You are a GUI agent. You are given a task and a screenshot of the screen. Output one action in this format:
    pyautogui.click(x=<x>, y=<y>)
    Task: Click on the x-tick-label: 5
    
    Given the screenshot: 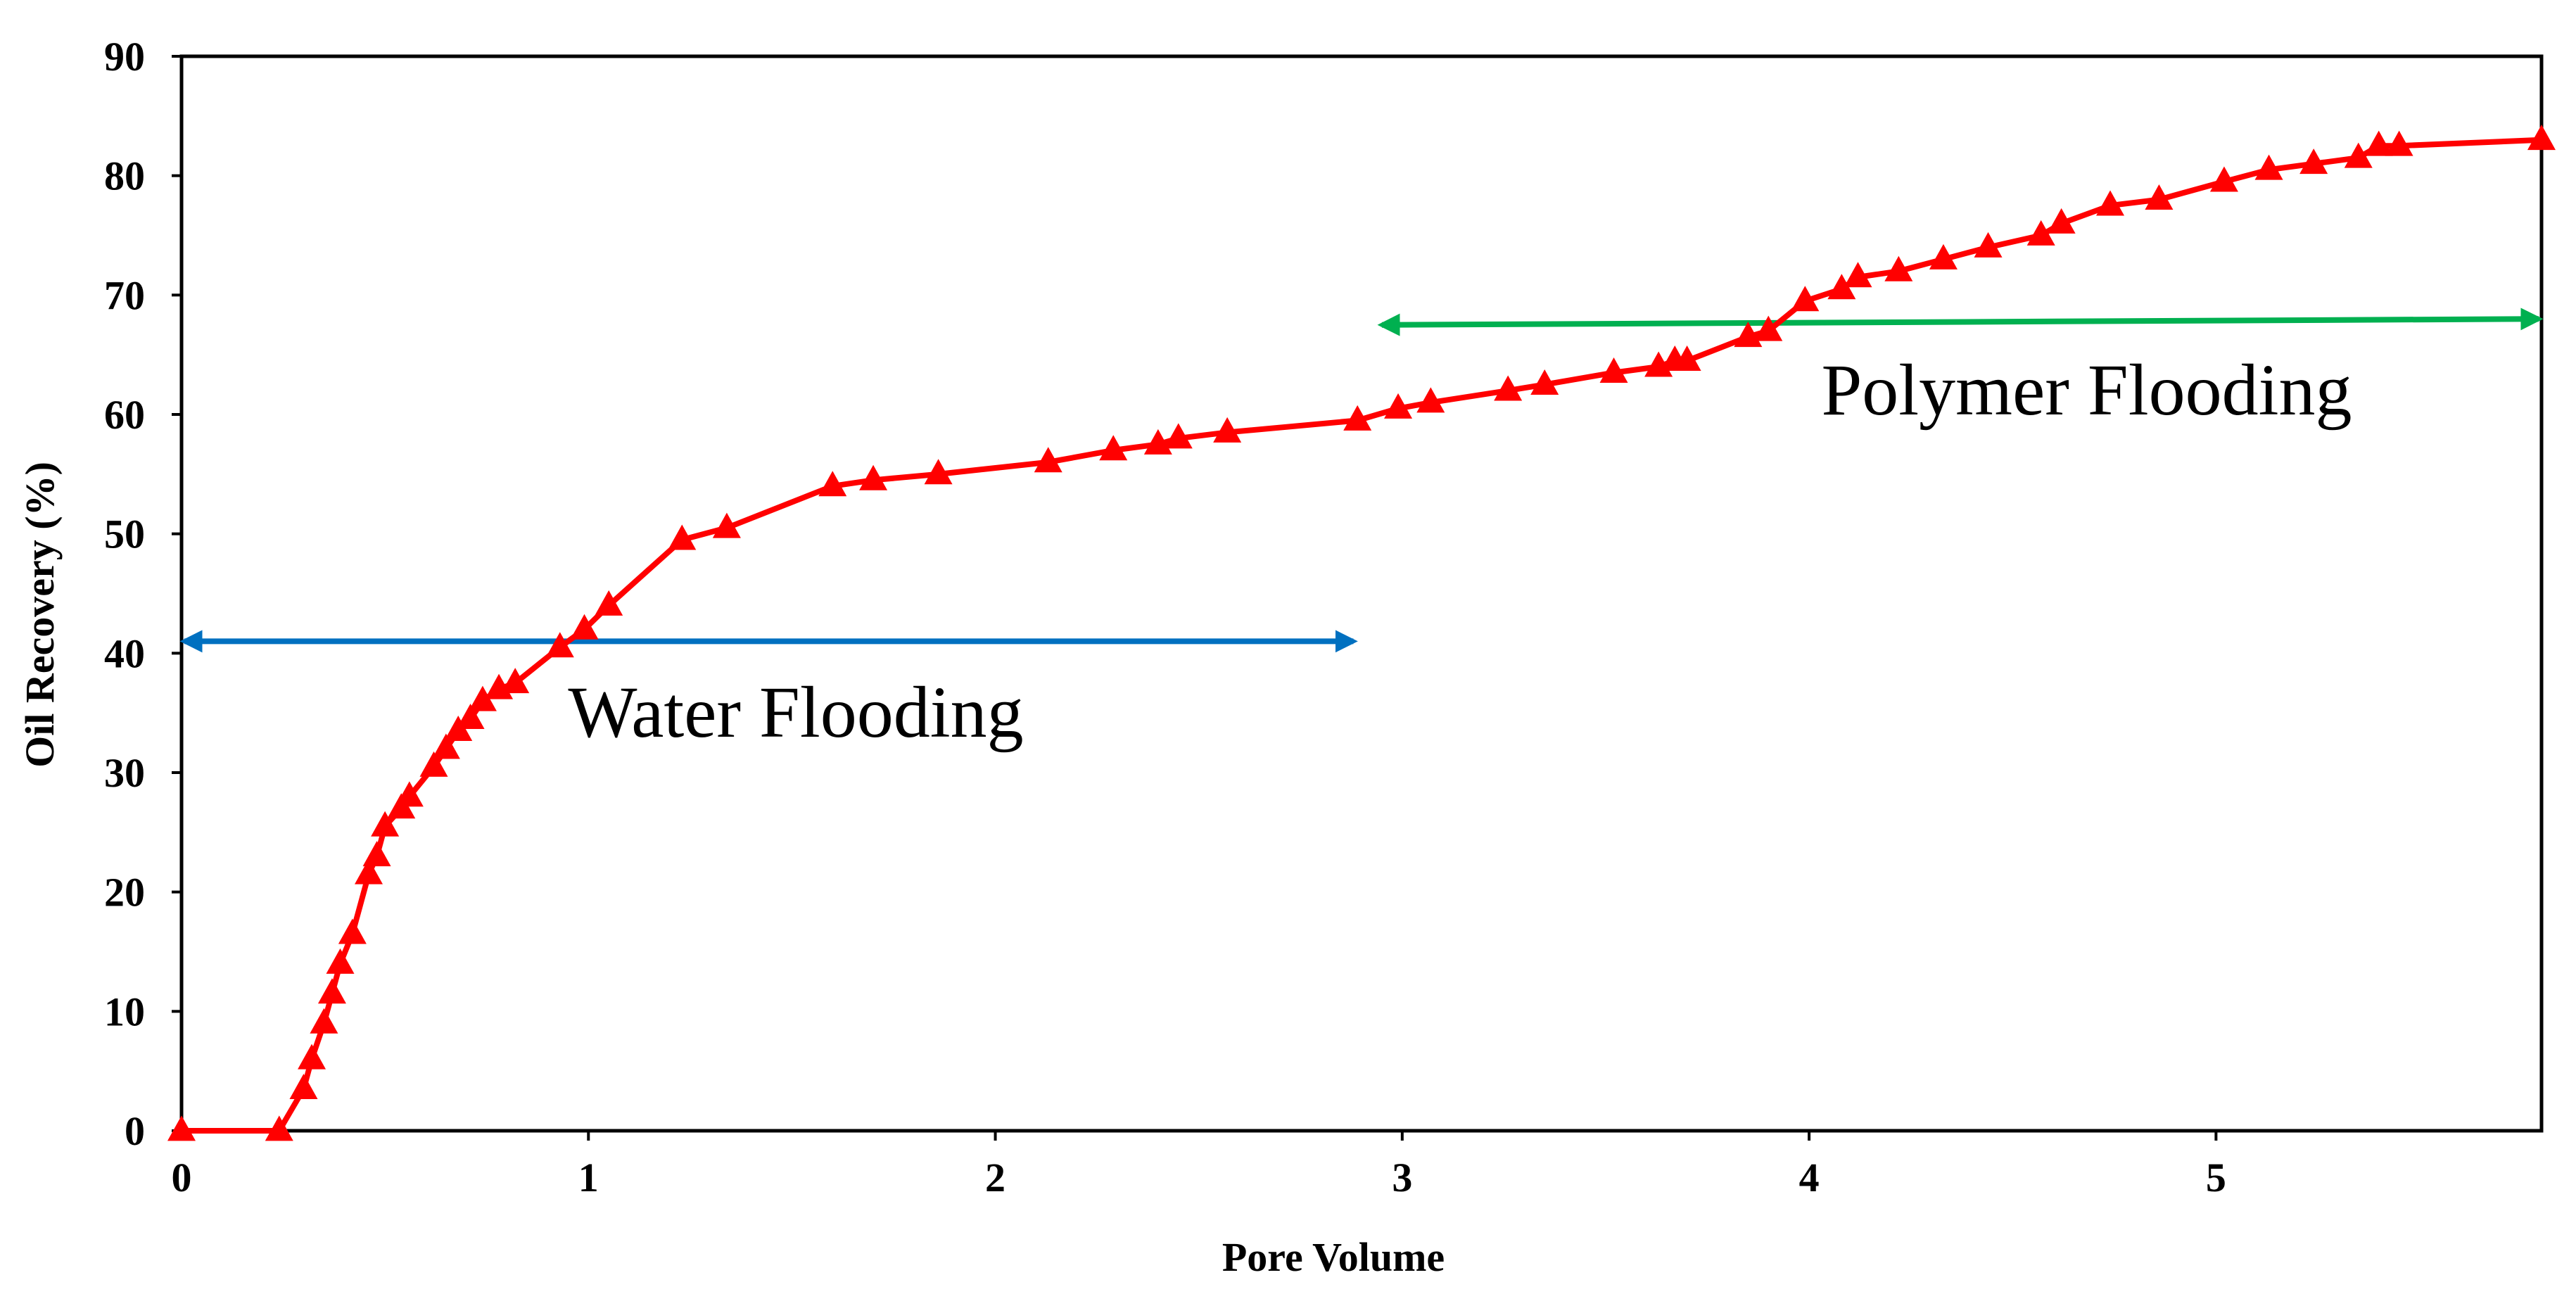 What is the action you would take?
    pyautogui.click(x=2216, y=1177)
    